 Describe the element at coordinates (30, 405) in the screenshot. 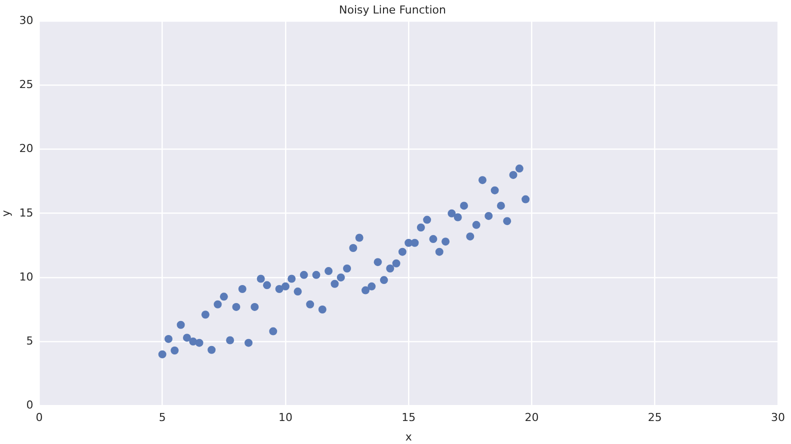

I see `y-tick-label: 0` at that location.